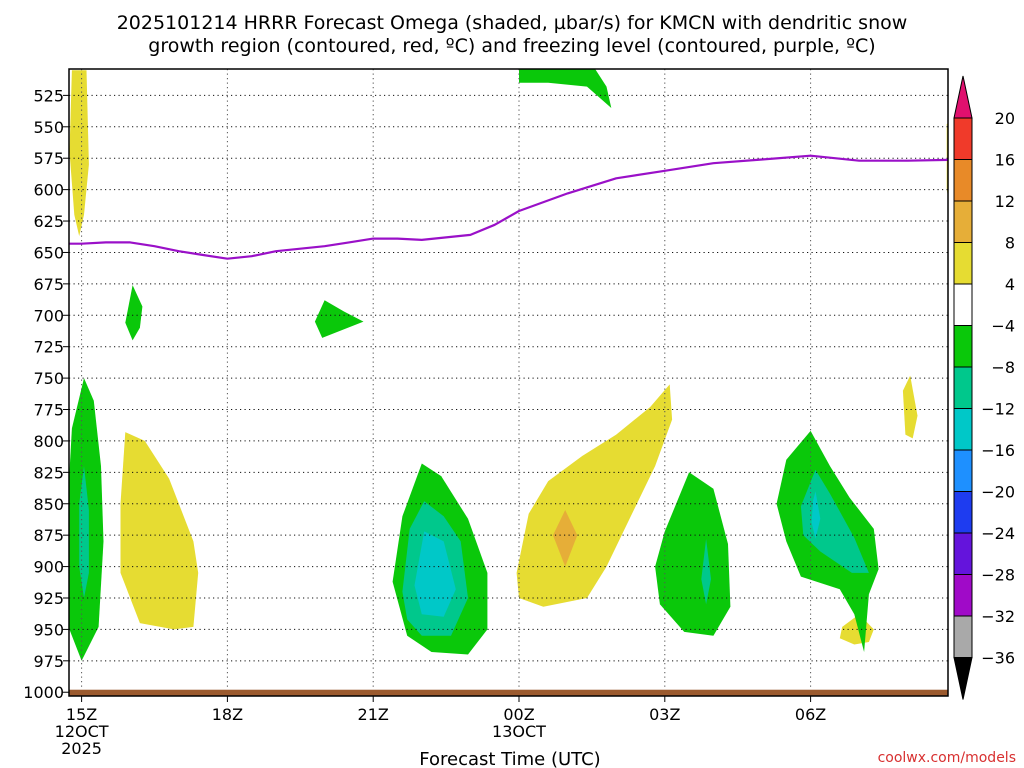 The height and width of the screenshot is (768, 1024). Describe the element at coordinates (48, 441) in the screenshot. I see `y-tick-label-800: 800` at that location.